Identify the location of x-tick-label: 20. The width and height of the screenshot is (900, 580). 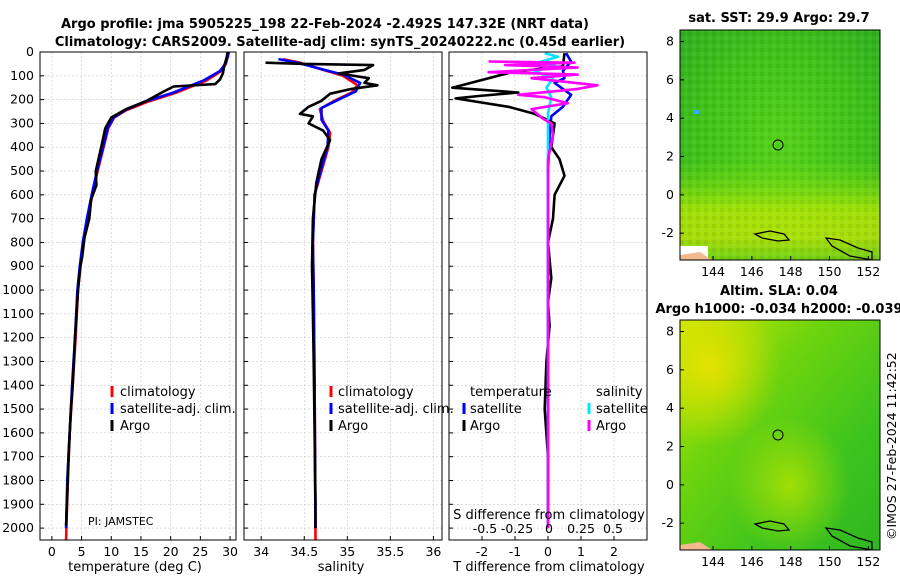
(171, 551).